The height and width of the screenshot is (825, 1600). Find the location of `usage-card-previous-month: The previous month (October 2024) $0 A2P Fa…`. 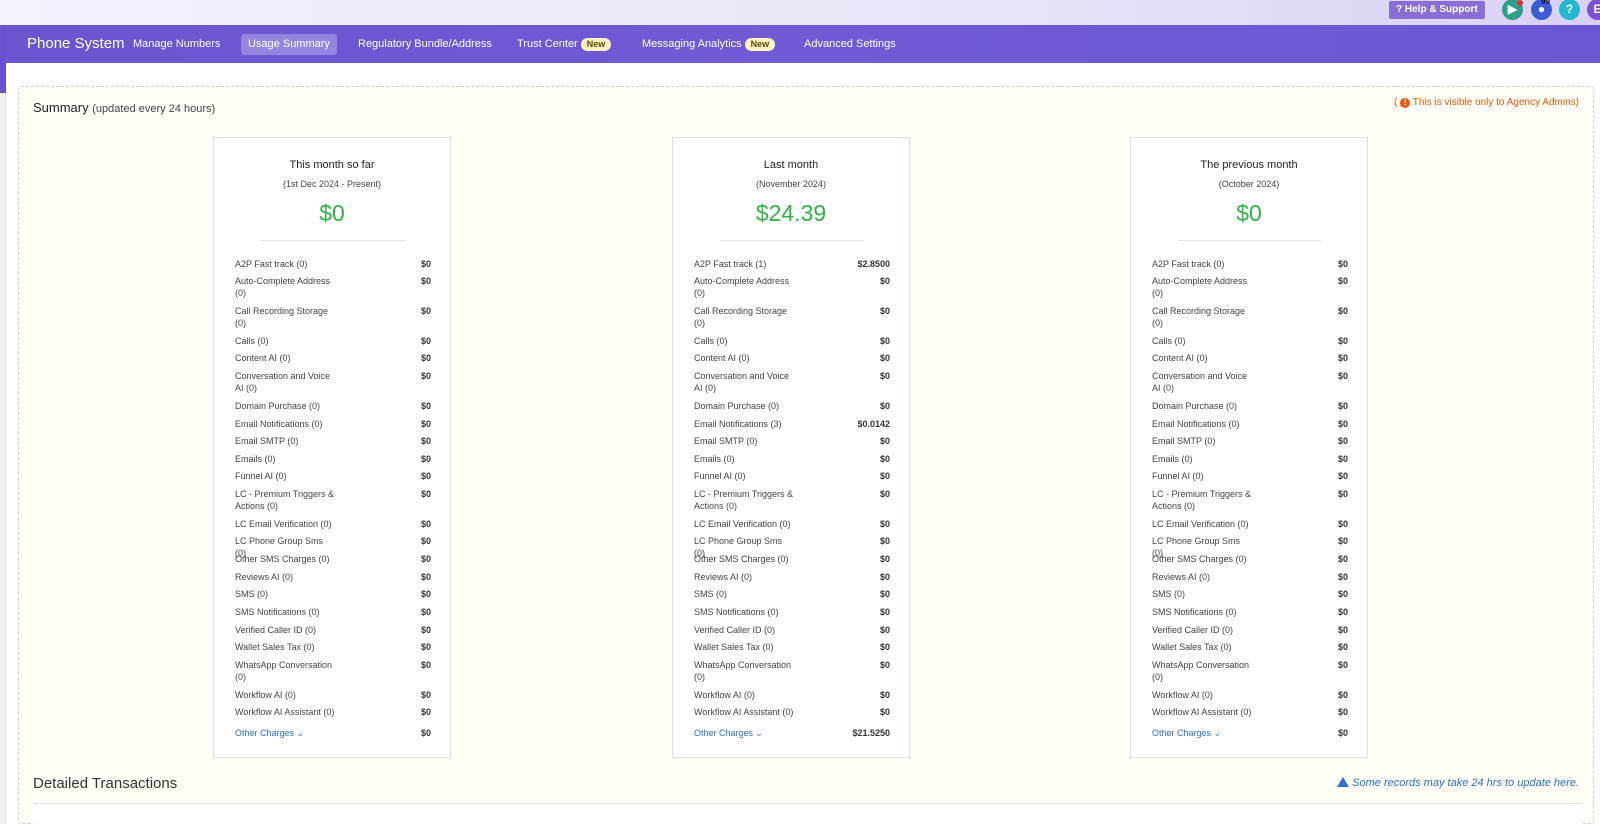

usage-card-previous-month: The previous month (October 2024) $0 A2P Fa… is located at coordinates (1249, 447).